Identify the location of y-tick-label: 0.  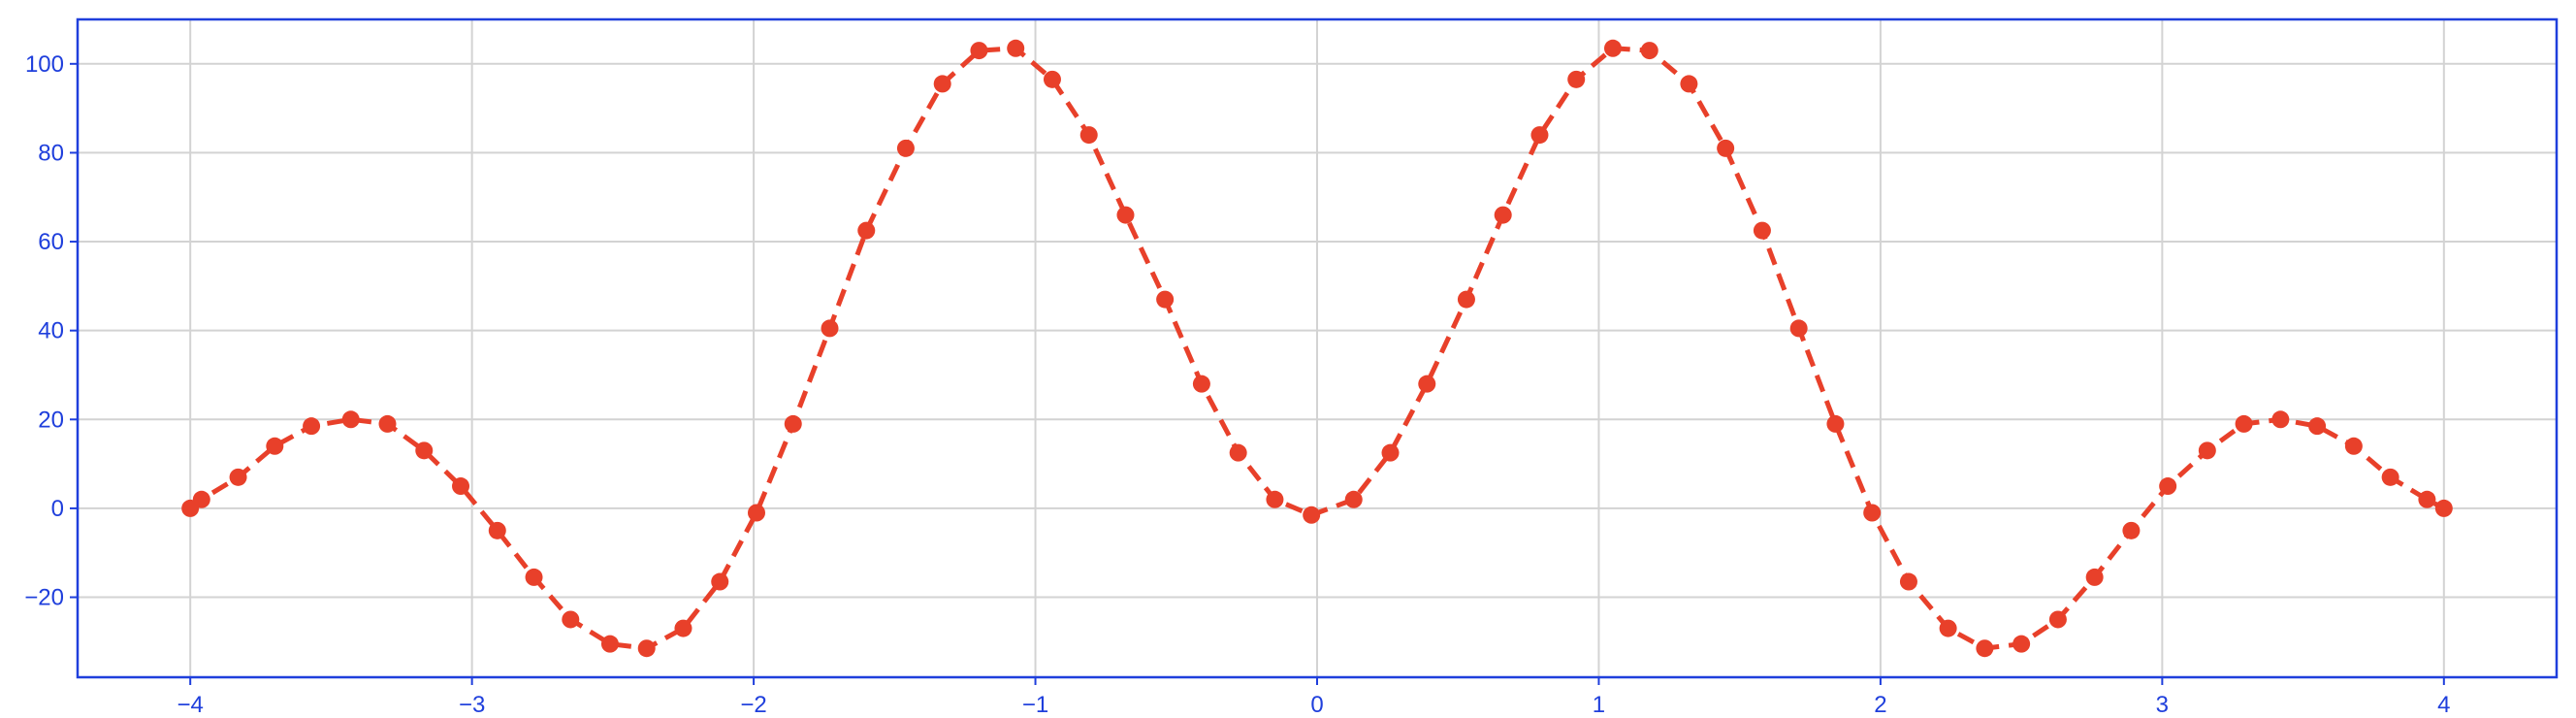
(57, 509).